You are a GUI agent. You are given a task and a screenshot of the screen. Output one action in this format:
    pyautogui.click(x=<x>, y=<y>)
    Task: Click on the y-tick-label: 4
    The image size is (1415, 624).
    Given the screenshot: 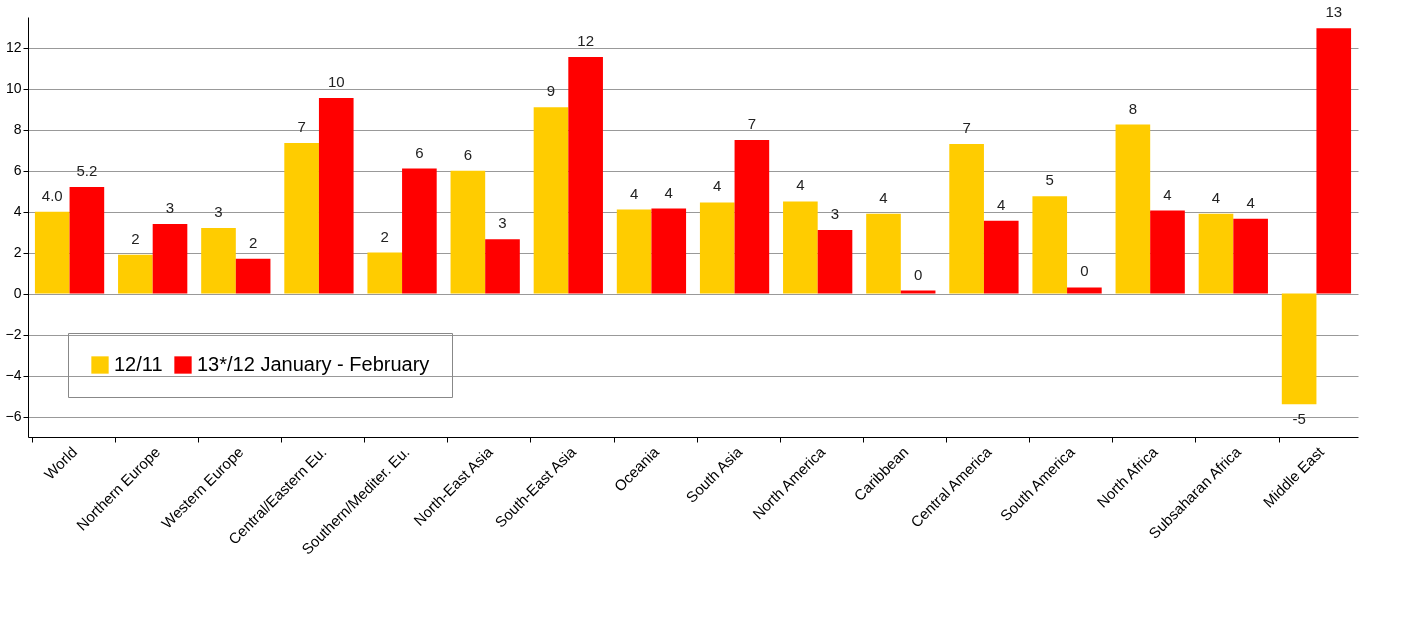 What is the action you would take?
    pyautogui.click(x=17, y=211)
    